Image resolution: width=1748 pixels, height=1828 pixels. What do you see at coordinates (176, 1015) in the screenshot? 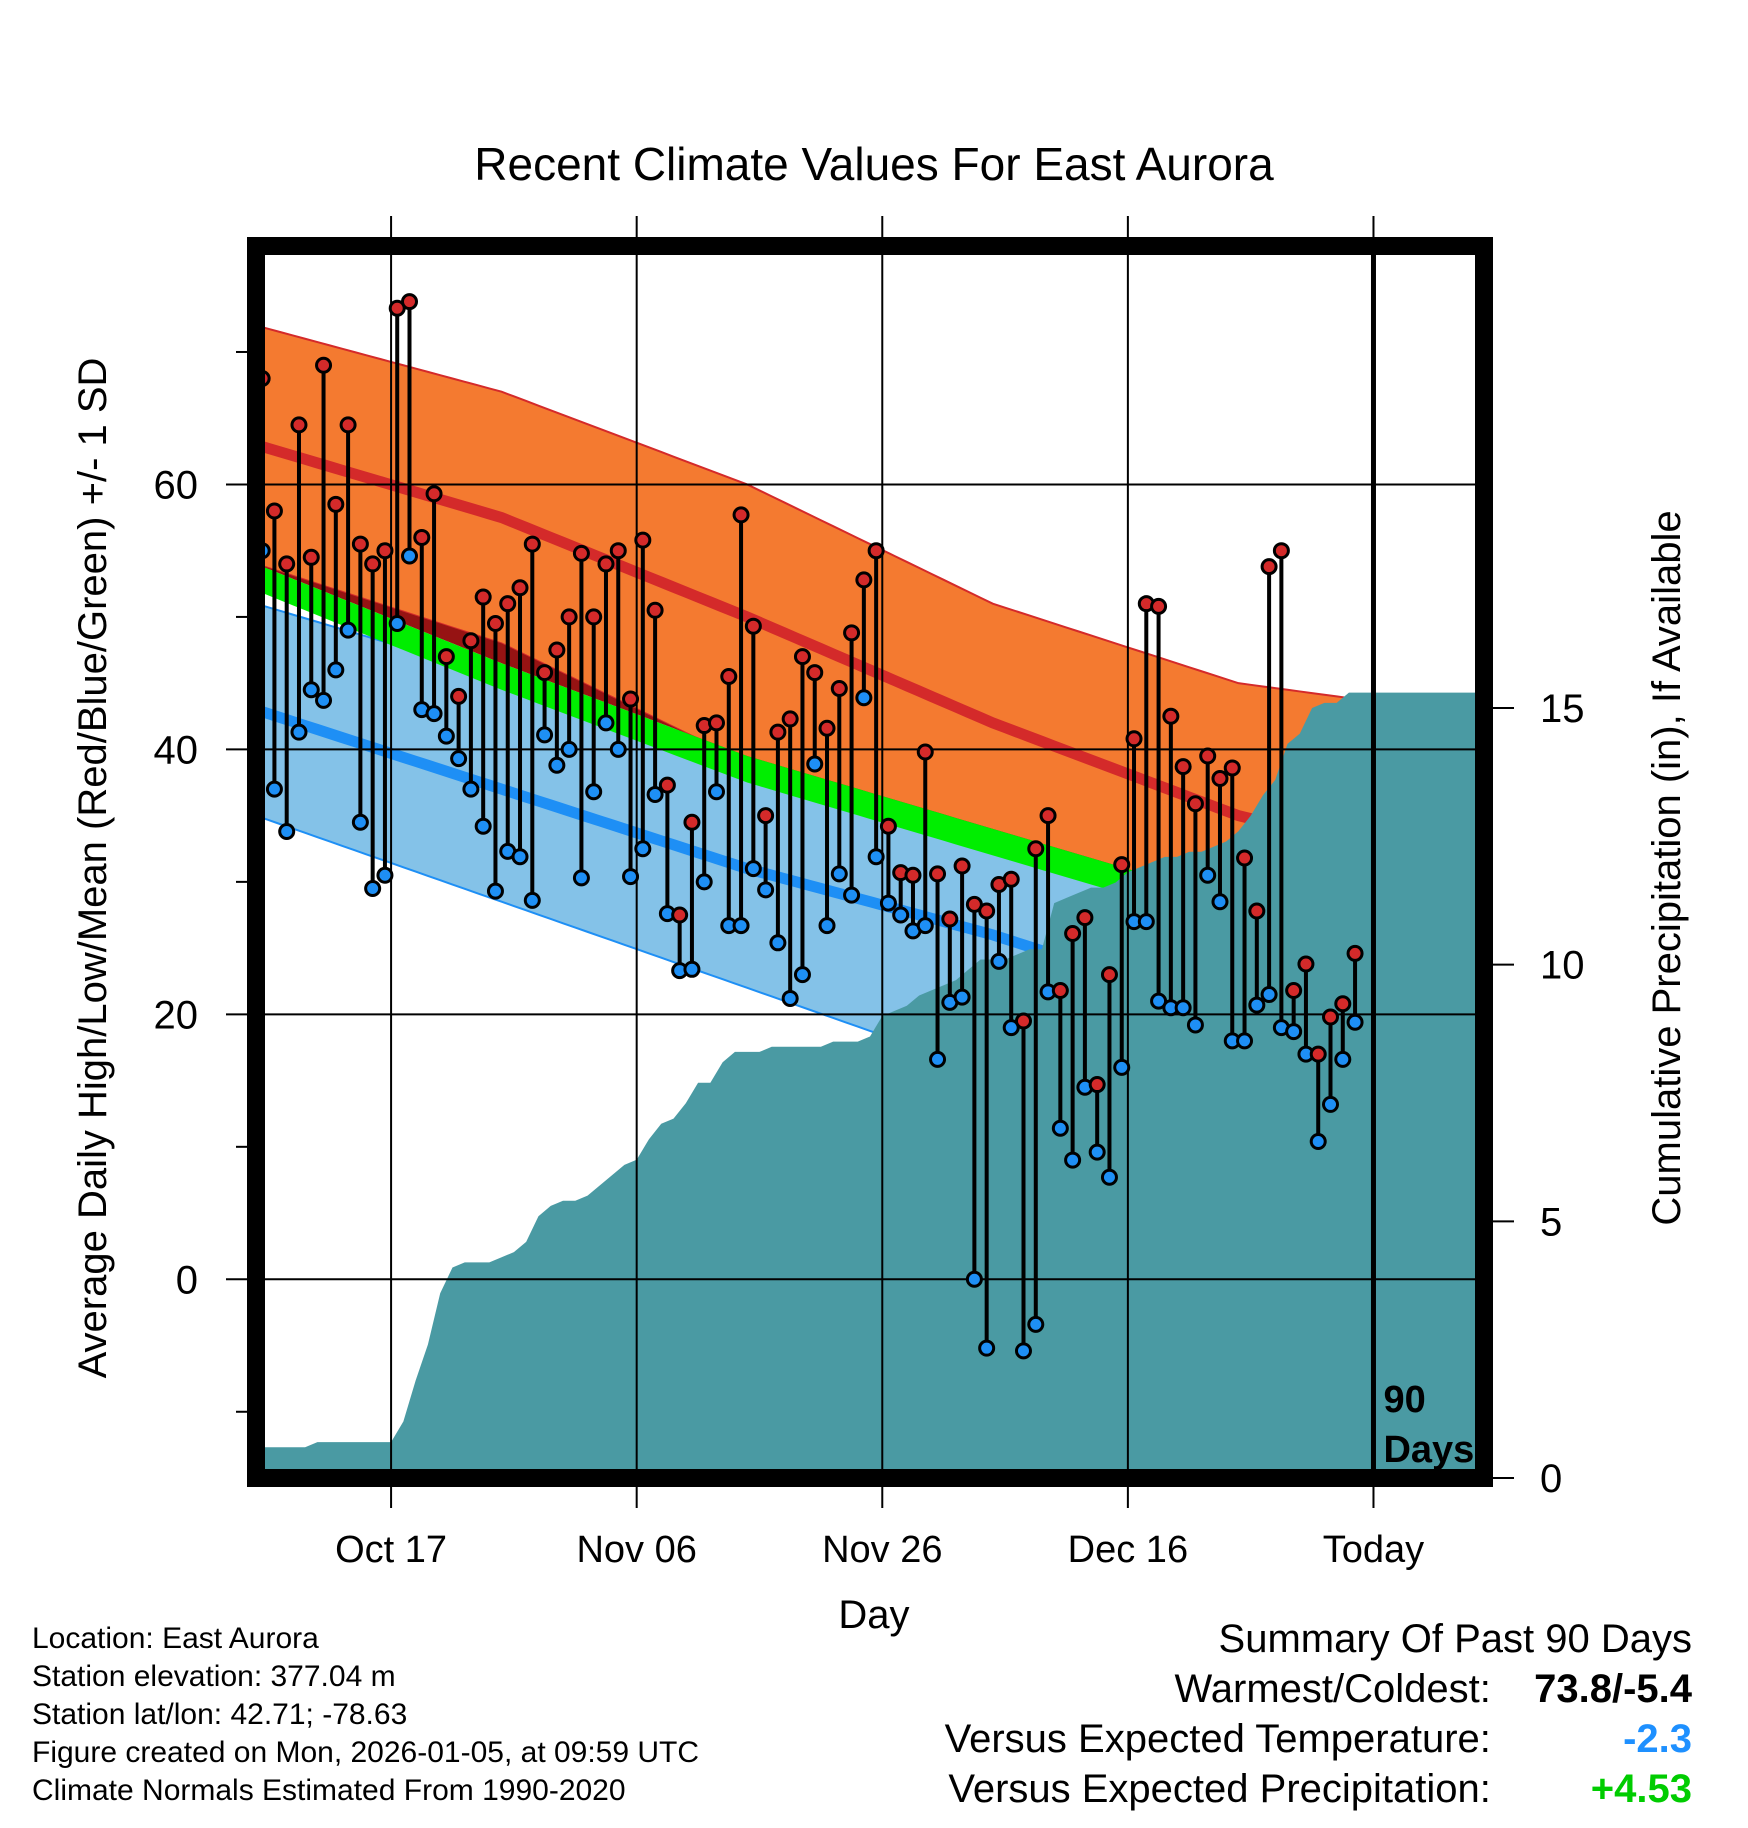
I see `y-tick-label: 20` at bounding box center [176, 1015].